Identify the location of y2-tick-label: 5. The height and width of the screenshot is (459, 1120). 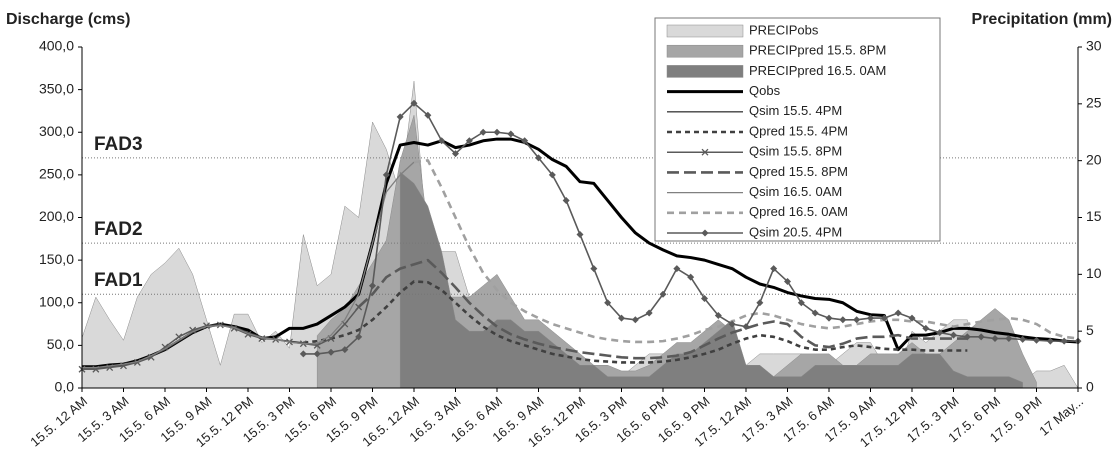
(1090, 330).